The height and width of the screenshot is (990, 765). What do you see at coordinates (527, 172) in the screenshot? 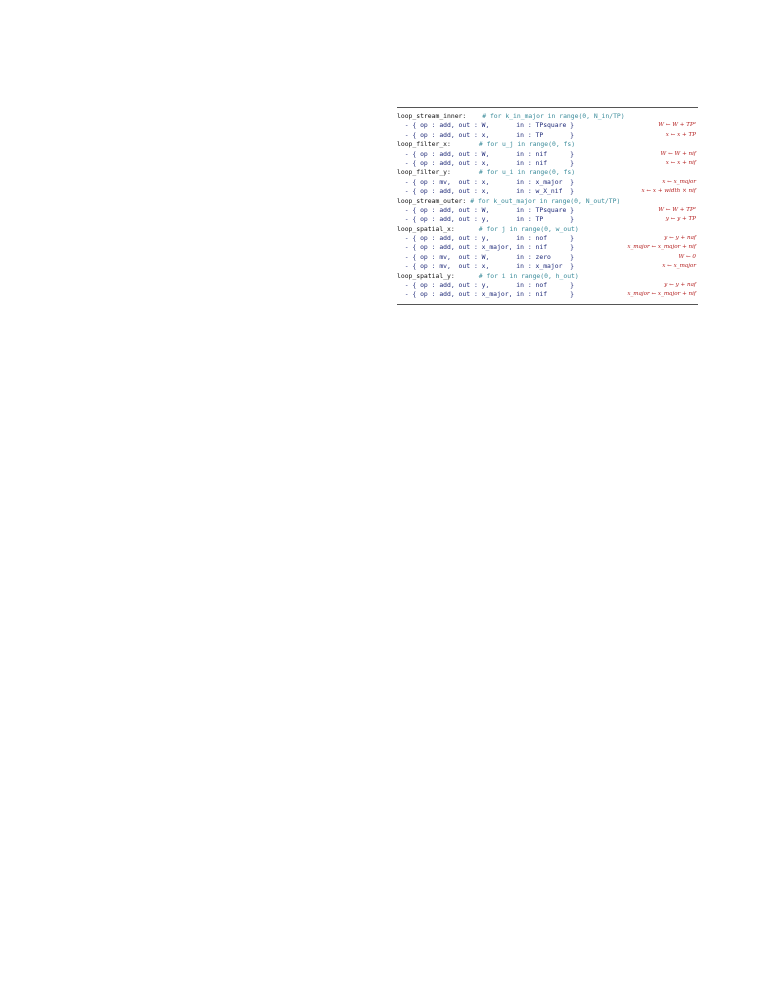
I see `loop-comment: # for u_i in range(0, fs)` at bounding box center [527, 172].